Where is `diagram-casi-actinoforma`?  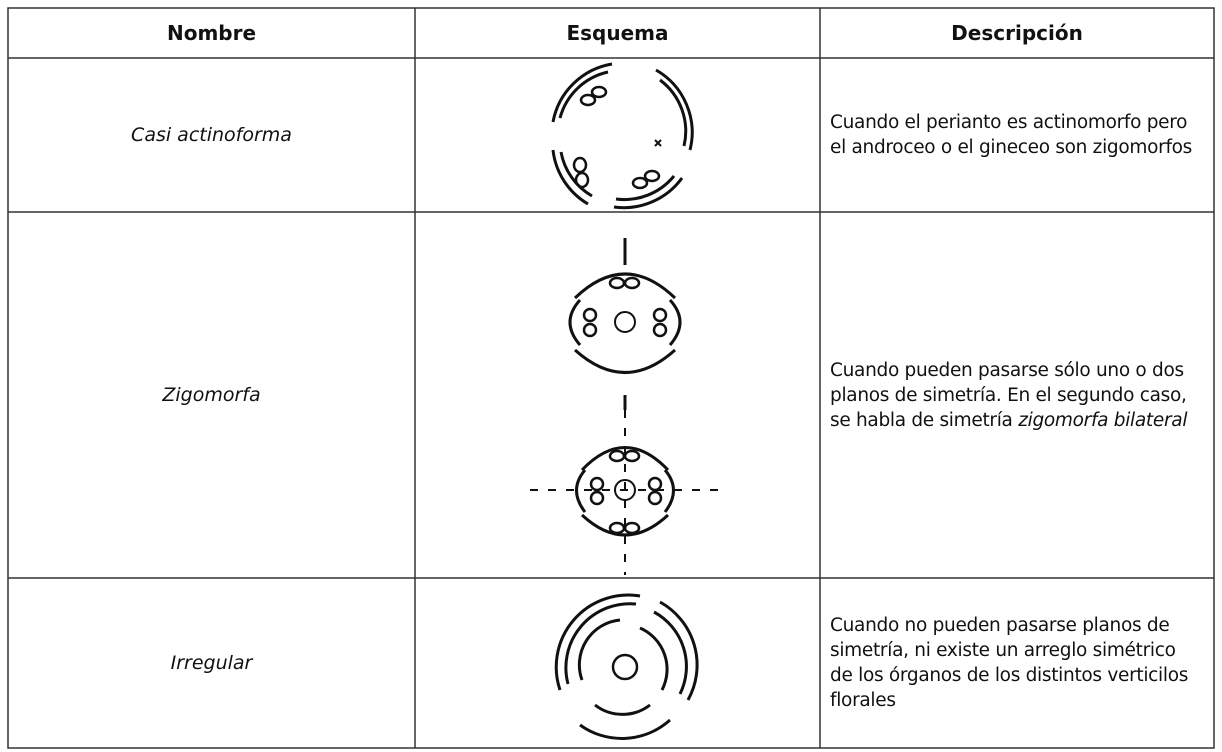
diagram-casi-actinoforma is located at coordinates (622, 136).